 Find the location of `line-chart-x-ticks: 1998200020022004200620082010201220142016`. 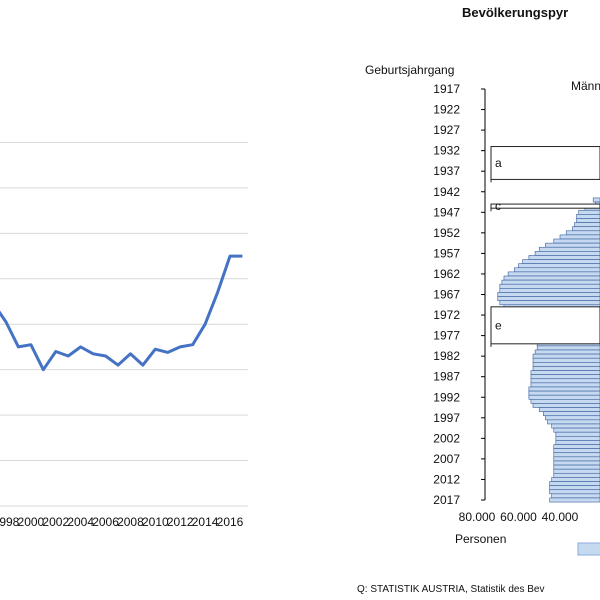

line-chart-x-ticks: 1998200020022004200620082010201220142016 is located at coordinates (122, 522).